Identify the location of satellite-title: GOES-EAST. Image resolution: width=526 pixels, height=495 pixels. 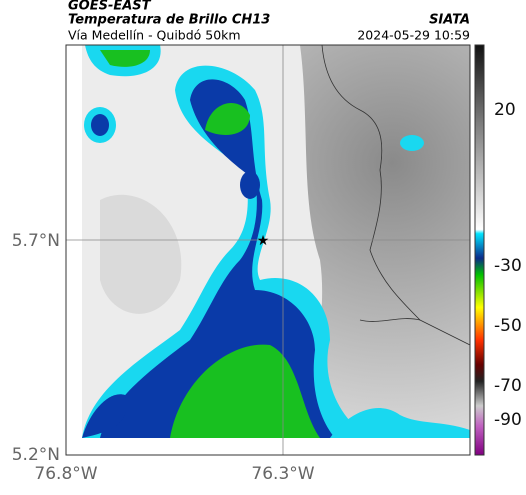
(110, 7).